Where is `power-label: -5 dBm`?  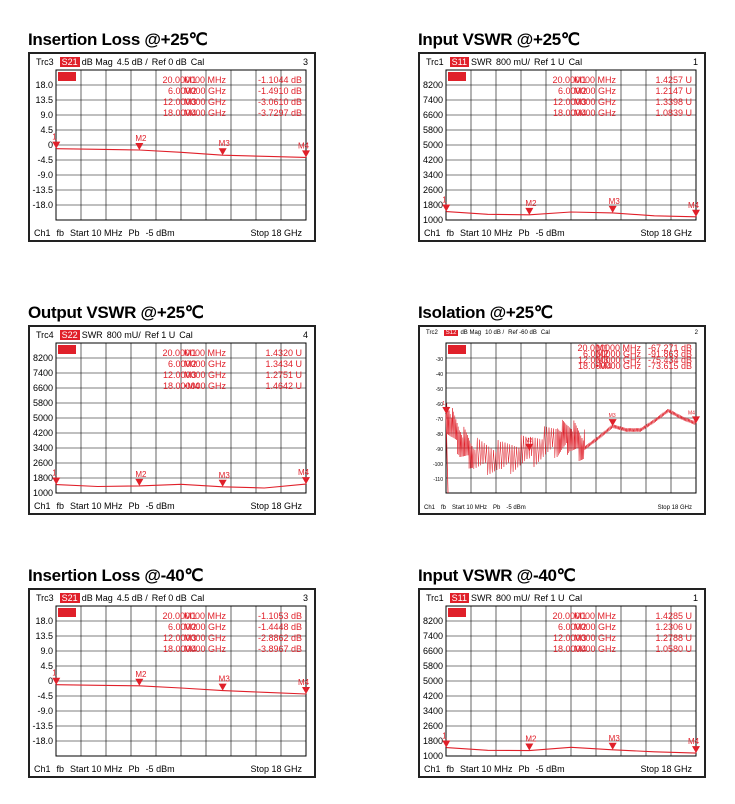
power-label: -5 dBm is located at coordinates (516, 508).